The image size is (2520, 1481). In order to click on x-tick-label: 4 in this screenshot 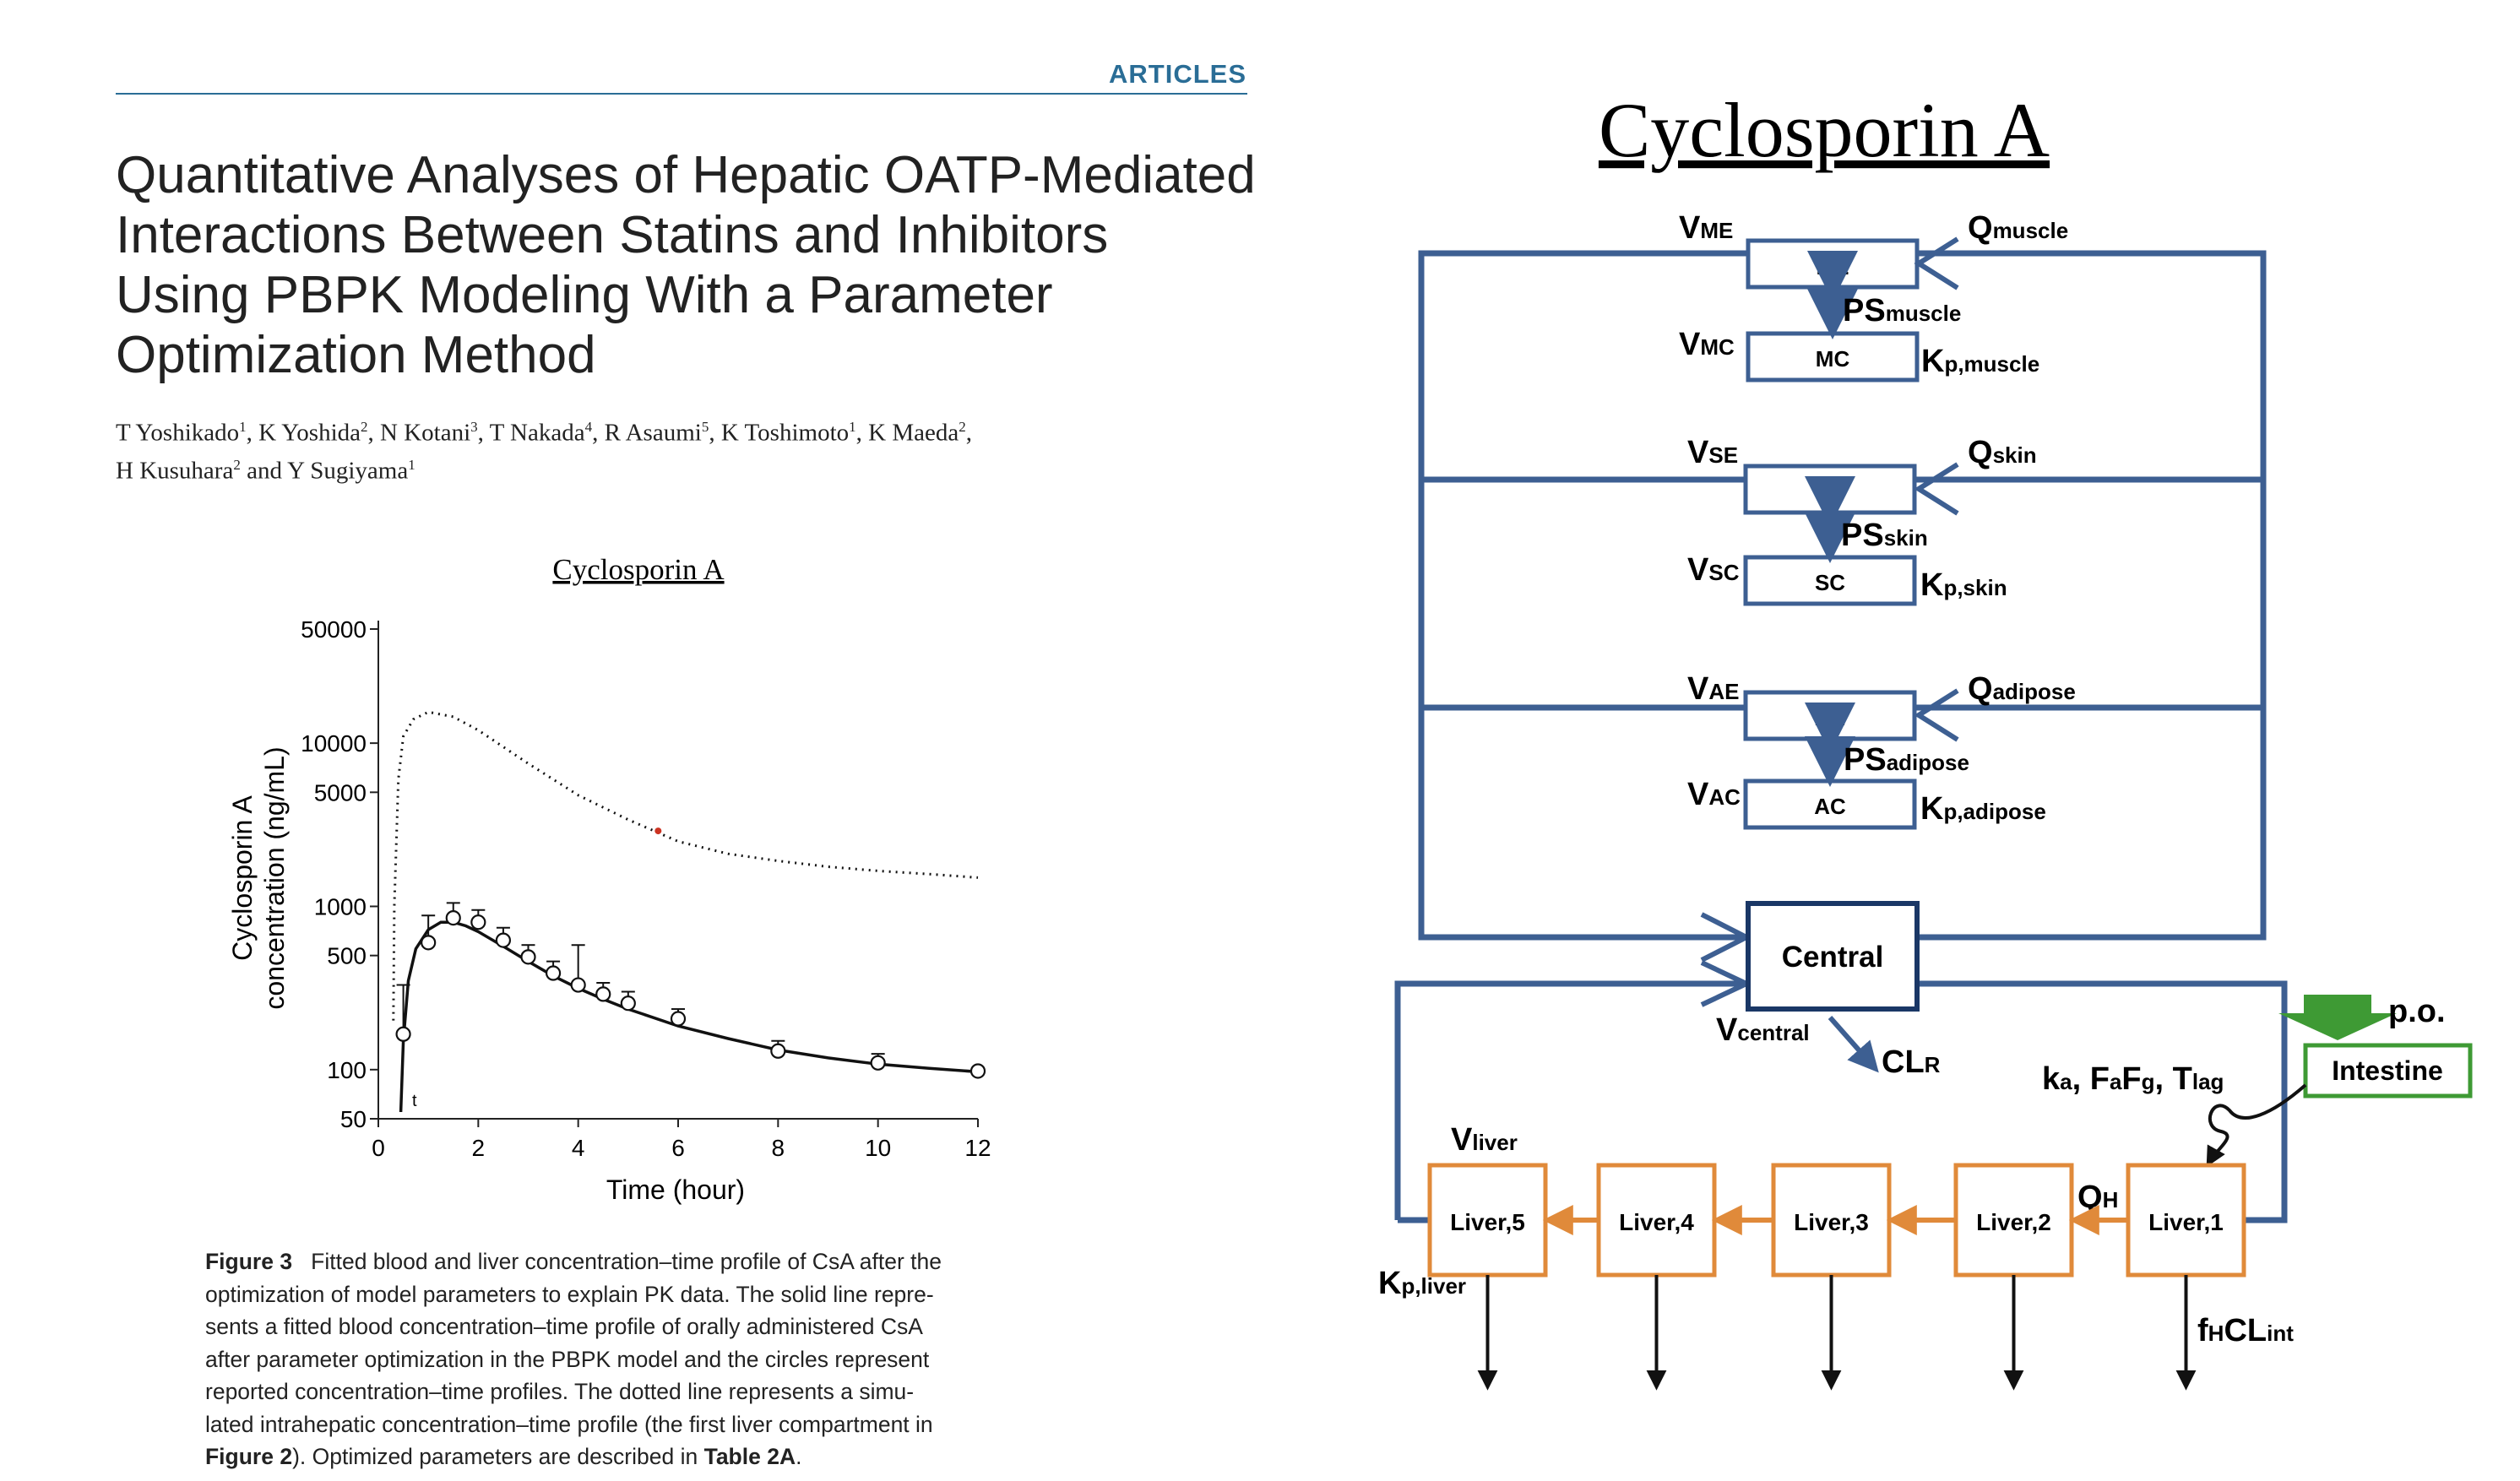, I will do `click(578, 1148)`.